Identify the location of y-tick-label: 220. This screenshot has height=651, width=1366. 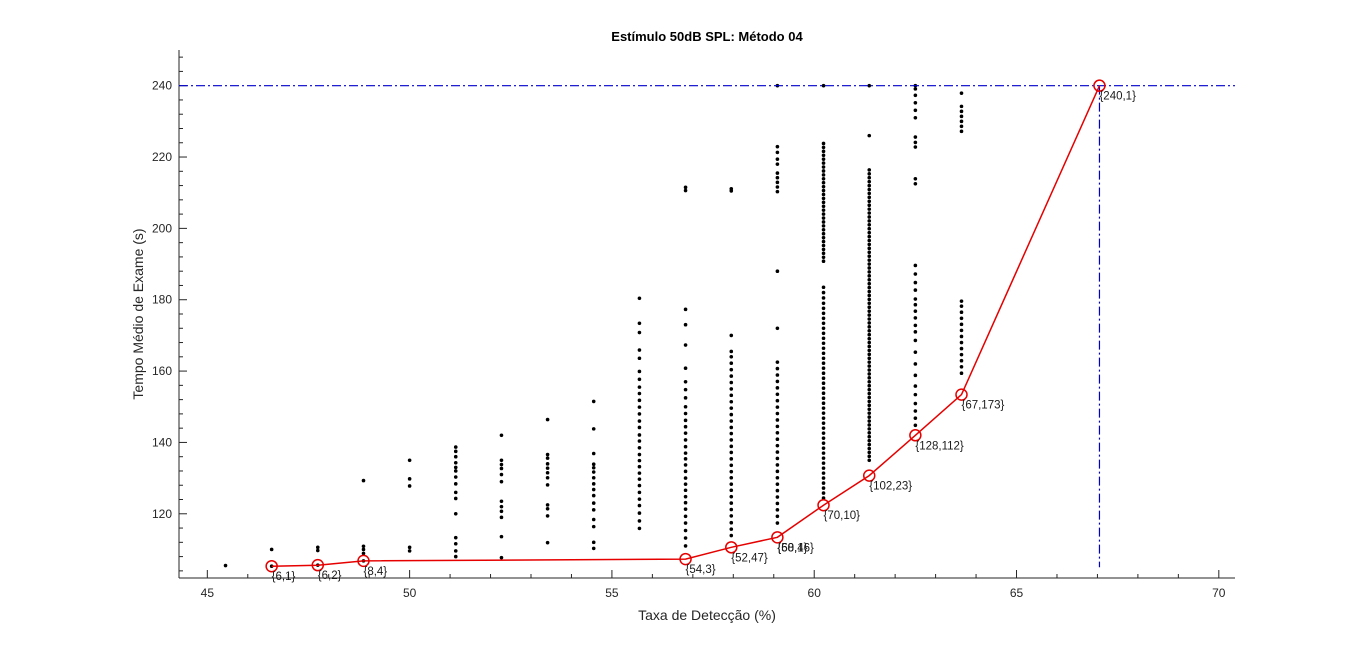
(162, 157).